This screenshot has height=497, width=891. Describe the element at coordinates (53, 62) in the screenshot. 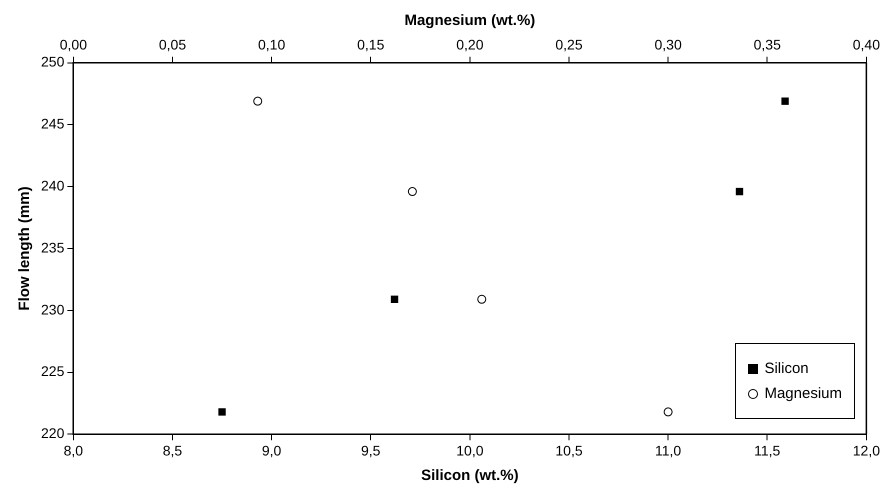

I see `y-tick-label: 250` at that location.